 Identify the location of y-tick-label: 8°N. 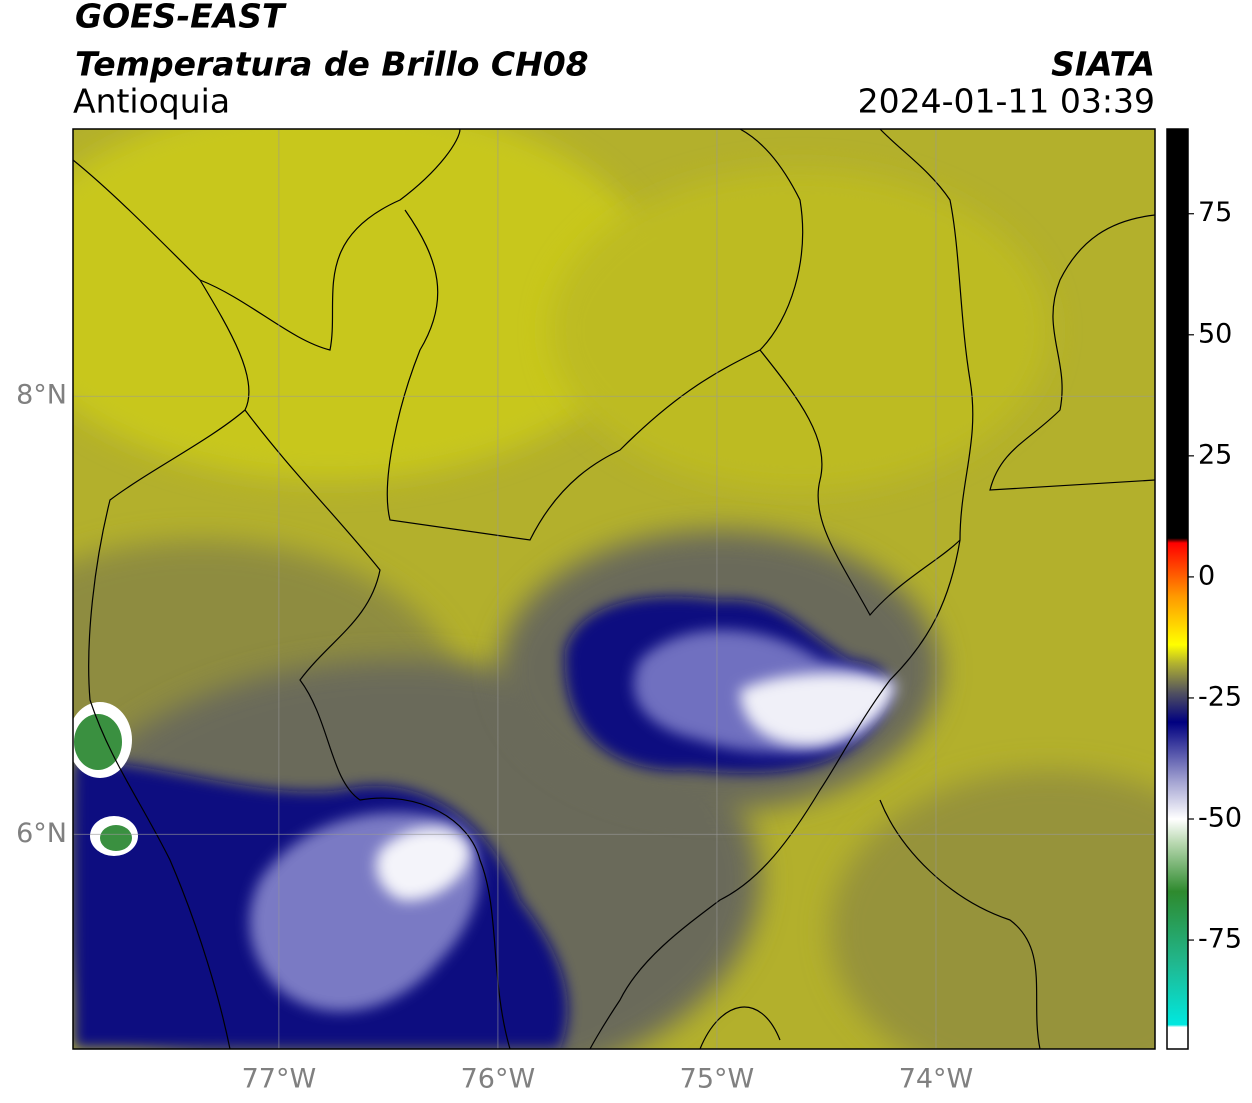
(41, 395).